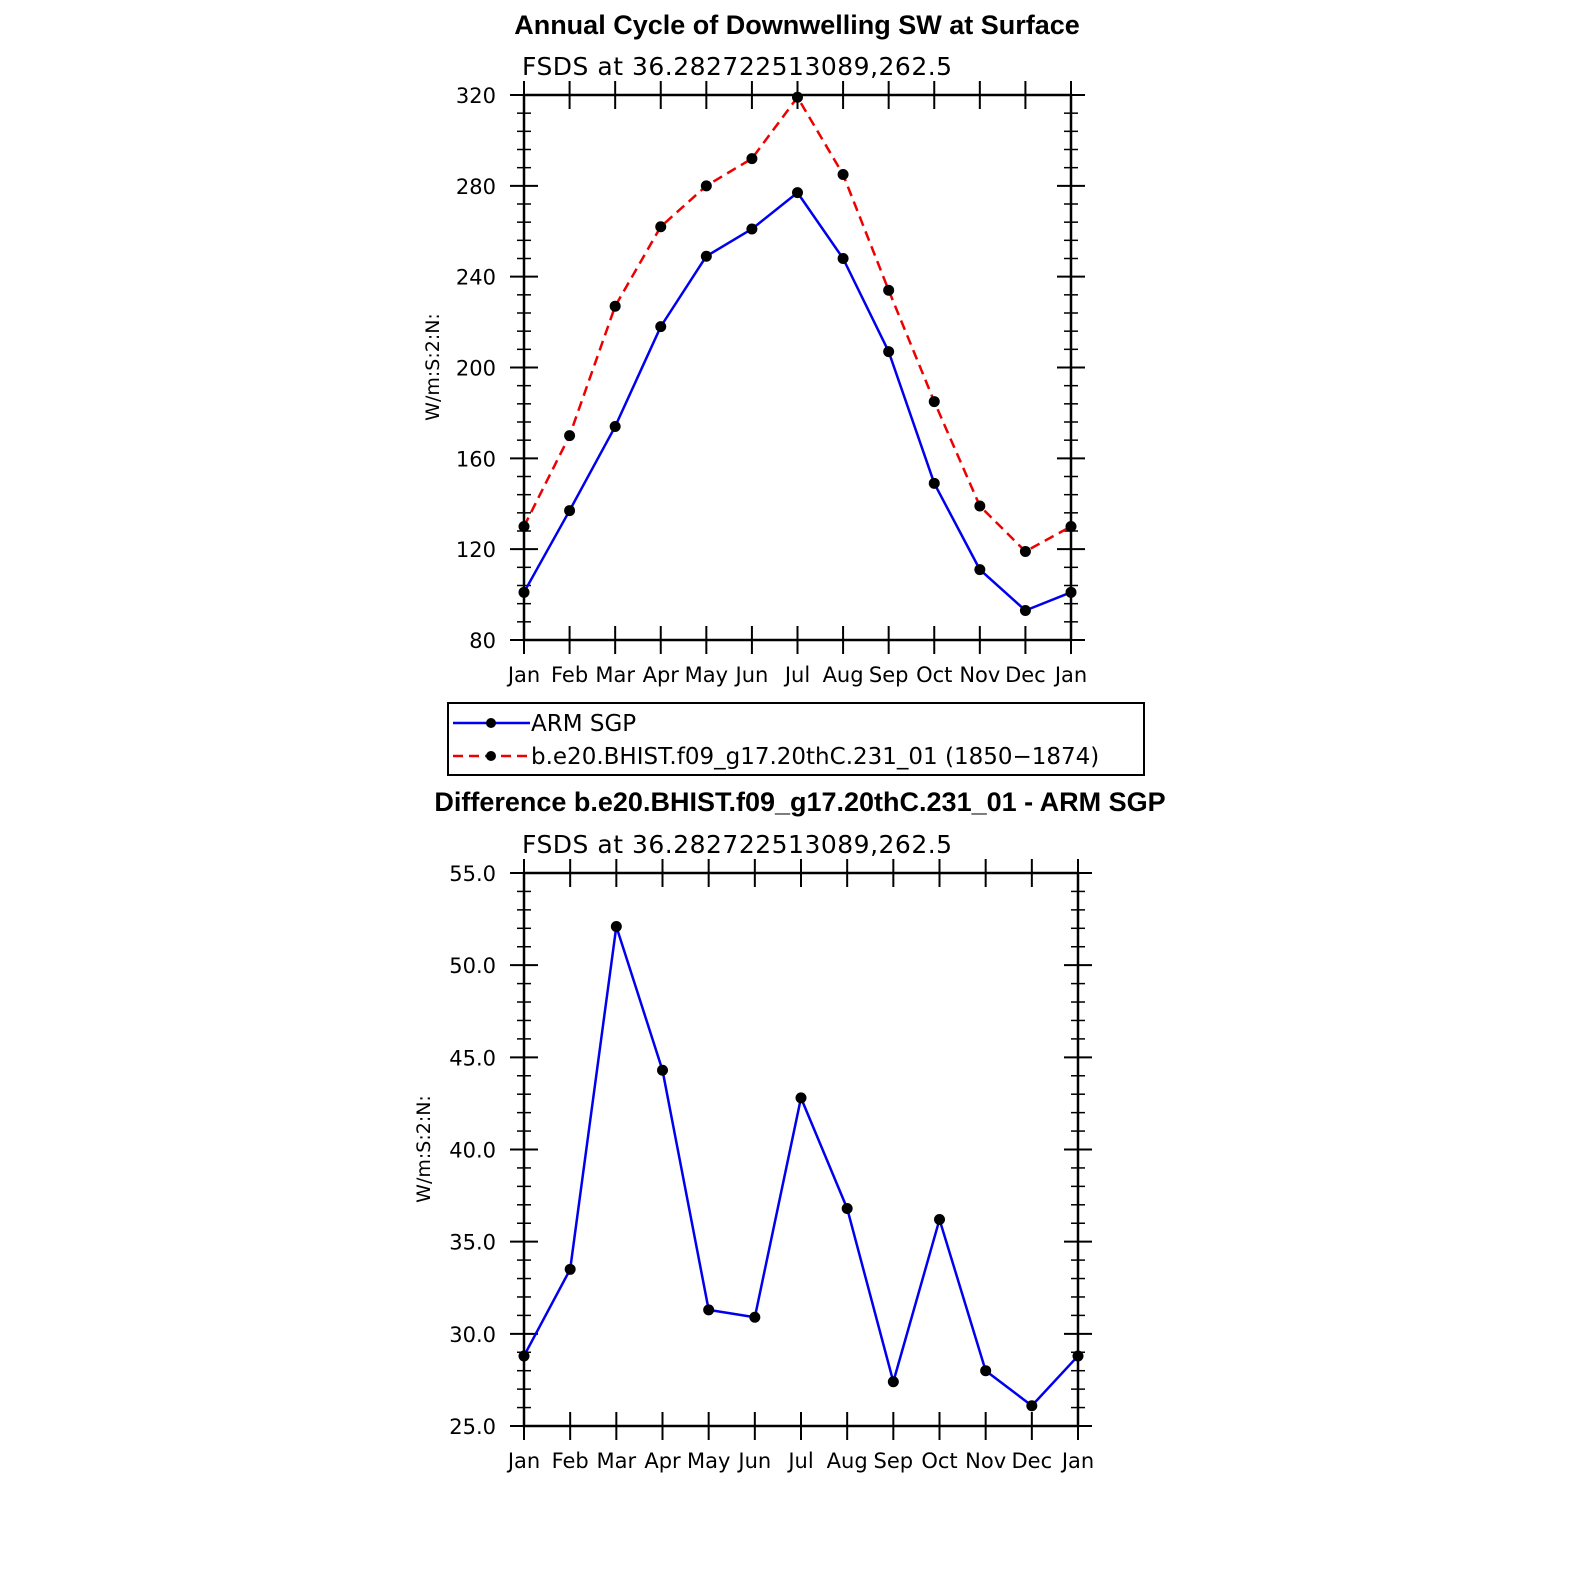 This screenshot has width=1574, height=1574. Describe the element at coordinates (476, 369) in the screenshot. I see `y-tick-label: 200` at that location.